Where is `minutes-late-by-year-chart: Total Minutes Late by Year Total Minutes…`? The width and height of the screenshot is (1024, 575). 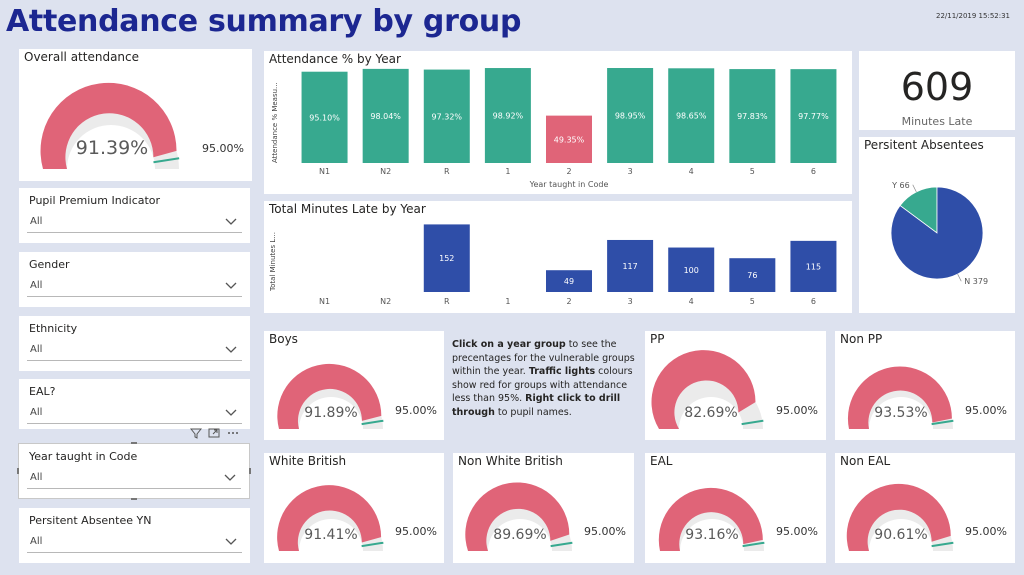
minutes-late-by-year-chart: Total Minutes Late by Year Total Minutes… is located at coordinates (558, 257).